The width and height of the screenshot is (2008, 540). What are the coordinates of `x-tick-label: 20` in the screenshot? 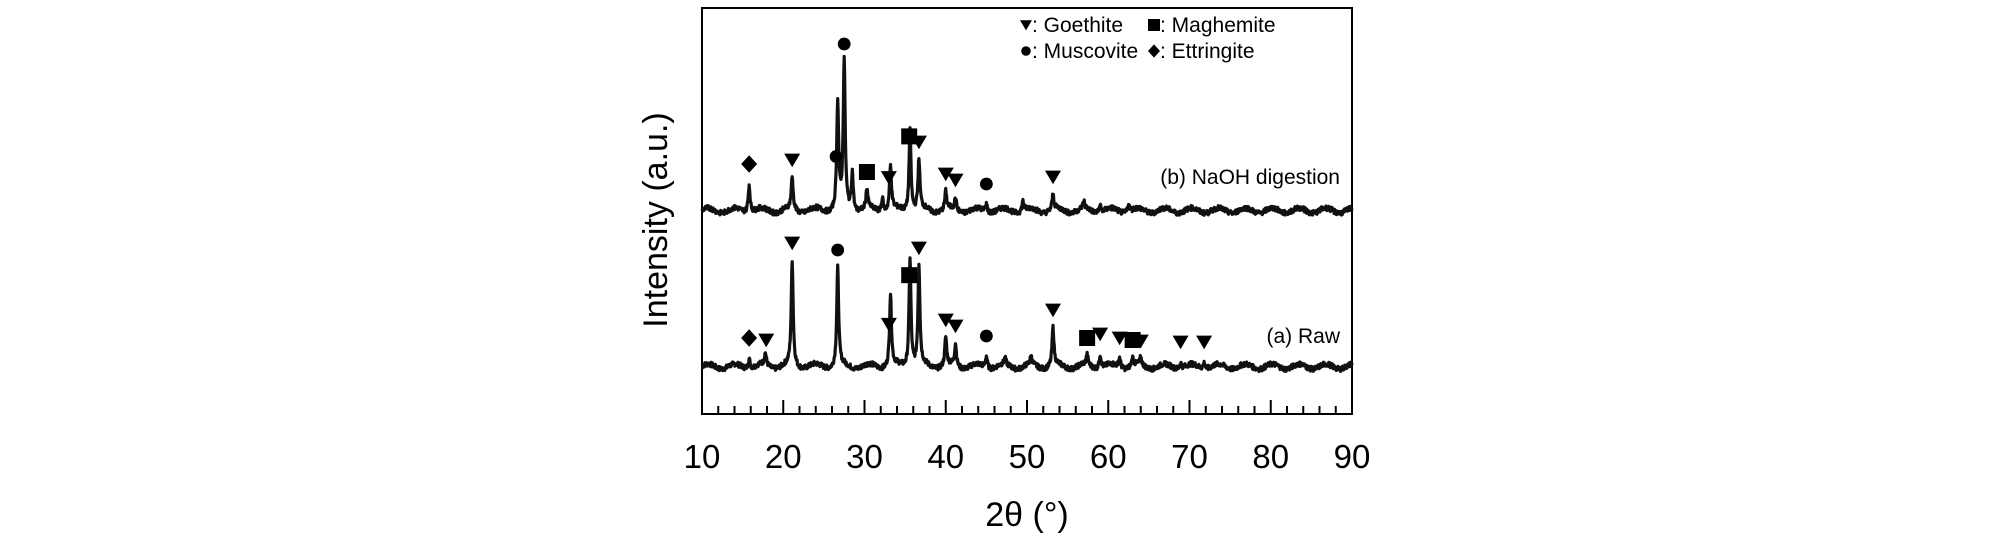 It's located at (783, 456).